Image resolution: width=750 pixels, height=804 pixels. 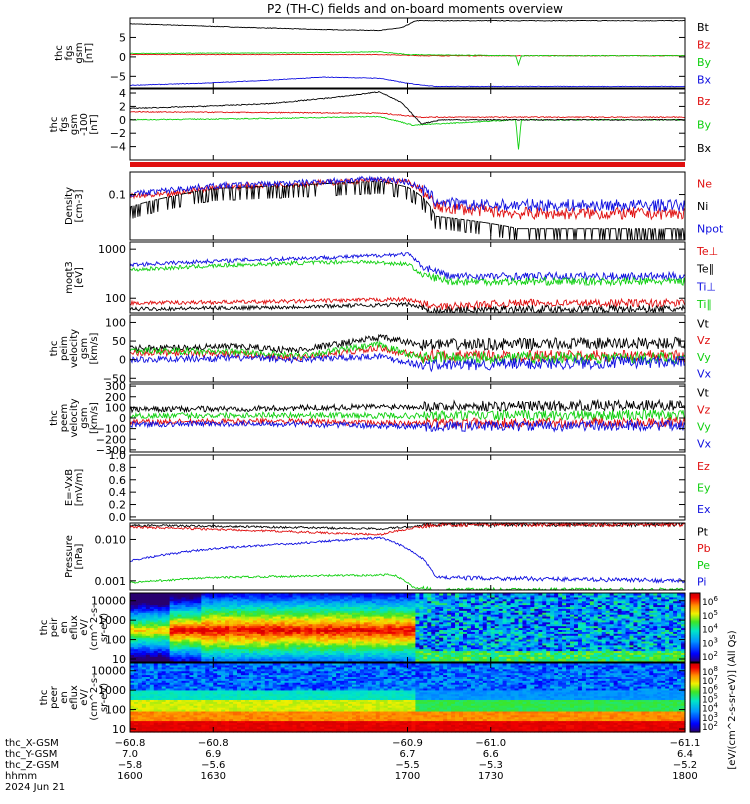 I want to click on y-tick-label: 0.1, so click(x=118, y=195).